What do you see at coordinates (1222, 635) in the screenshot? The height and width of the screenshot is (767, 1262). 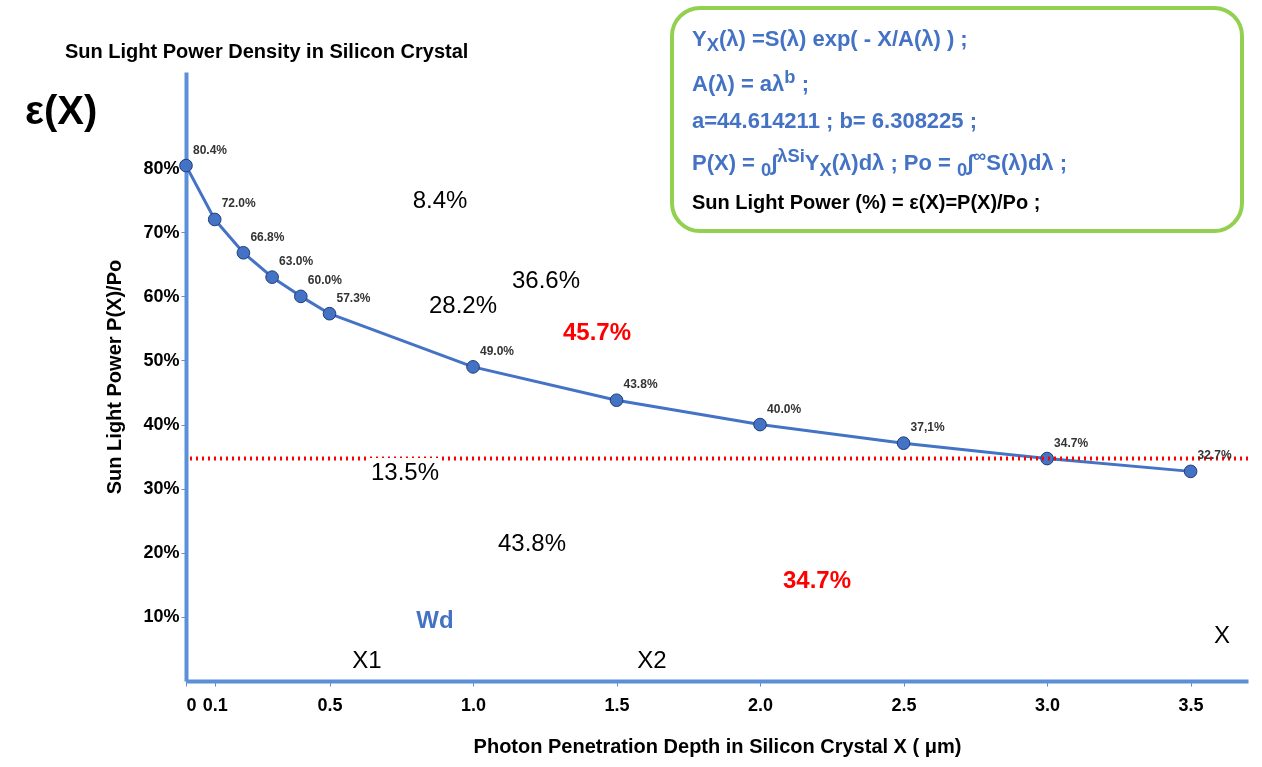 I see `annotation: X` at bounding box center [1222, 635].